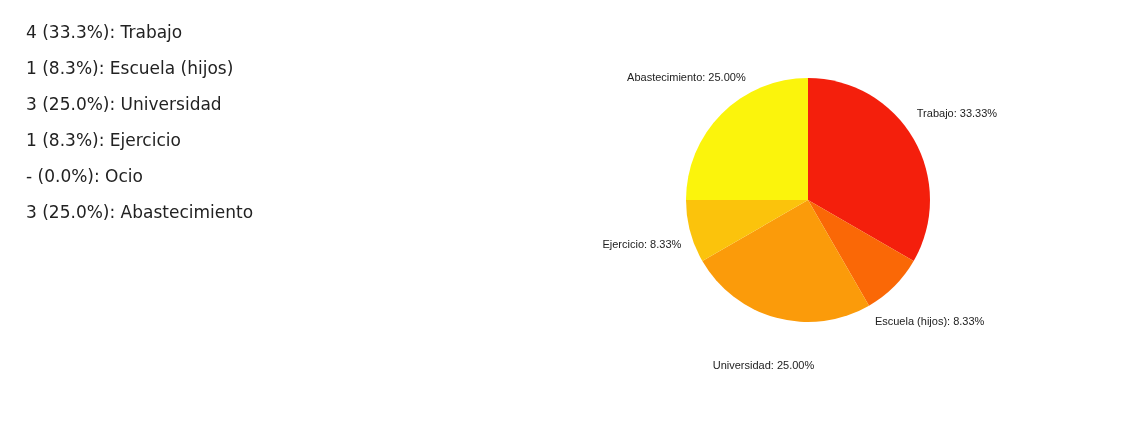 The width and height of the screenshot is (1127, 423). Describe the element at coordinates (642, 243) in the screenshot. I see `slice-label: Ejercicio: 8.33%` at that location.